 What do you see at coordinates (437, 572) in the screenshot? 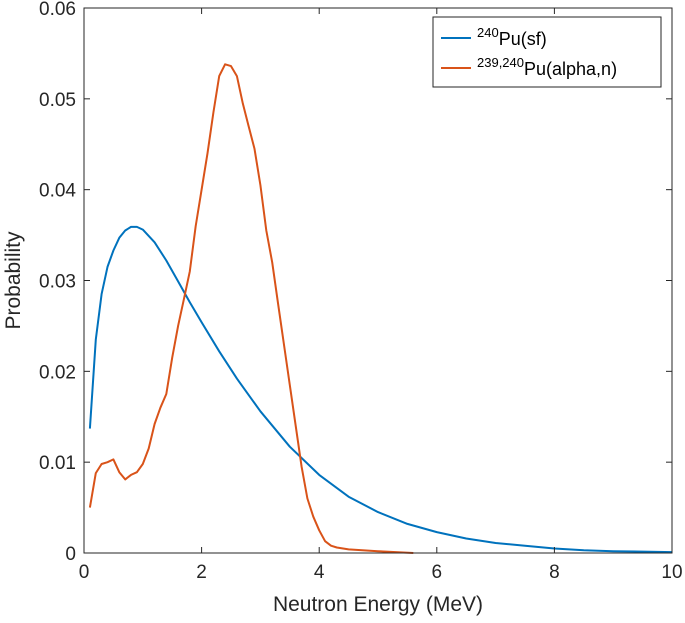
I see `x-tick-label: 6` at bounding box center [437, 572].